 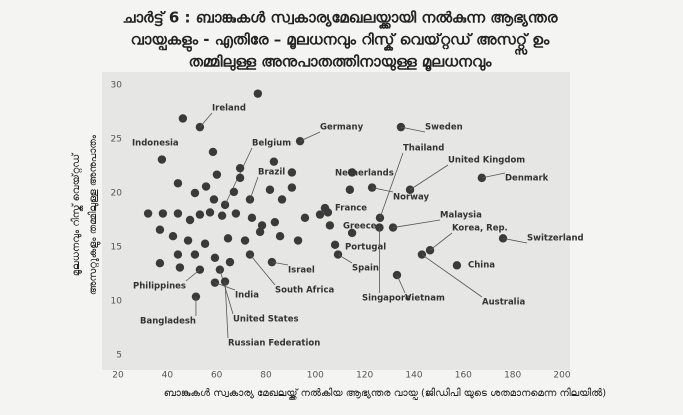 What do you see at coordinates (512, 376) in the screenshot?
I see `x-tick-label: 180` at bounding box center [512, 376].